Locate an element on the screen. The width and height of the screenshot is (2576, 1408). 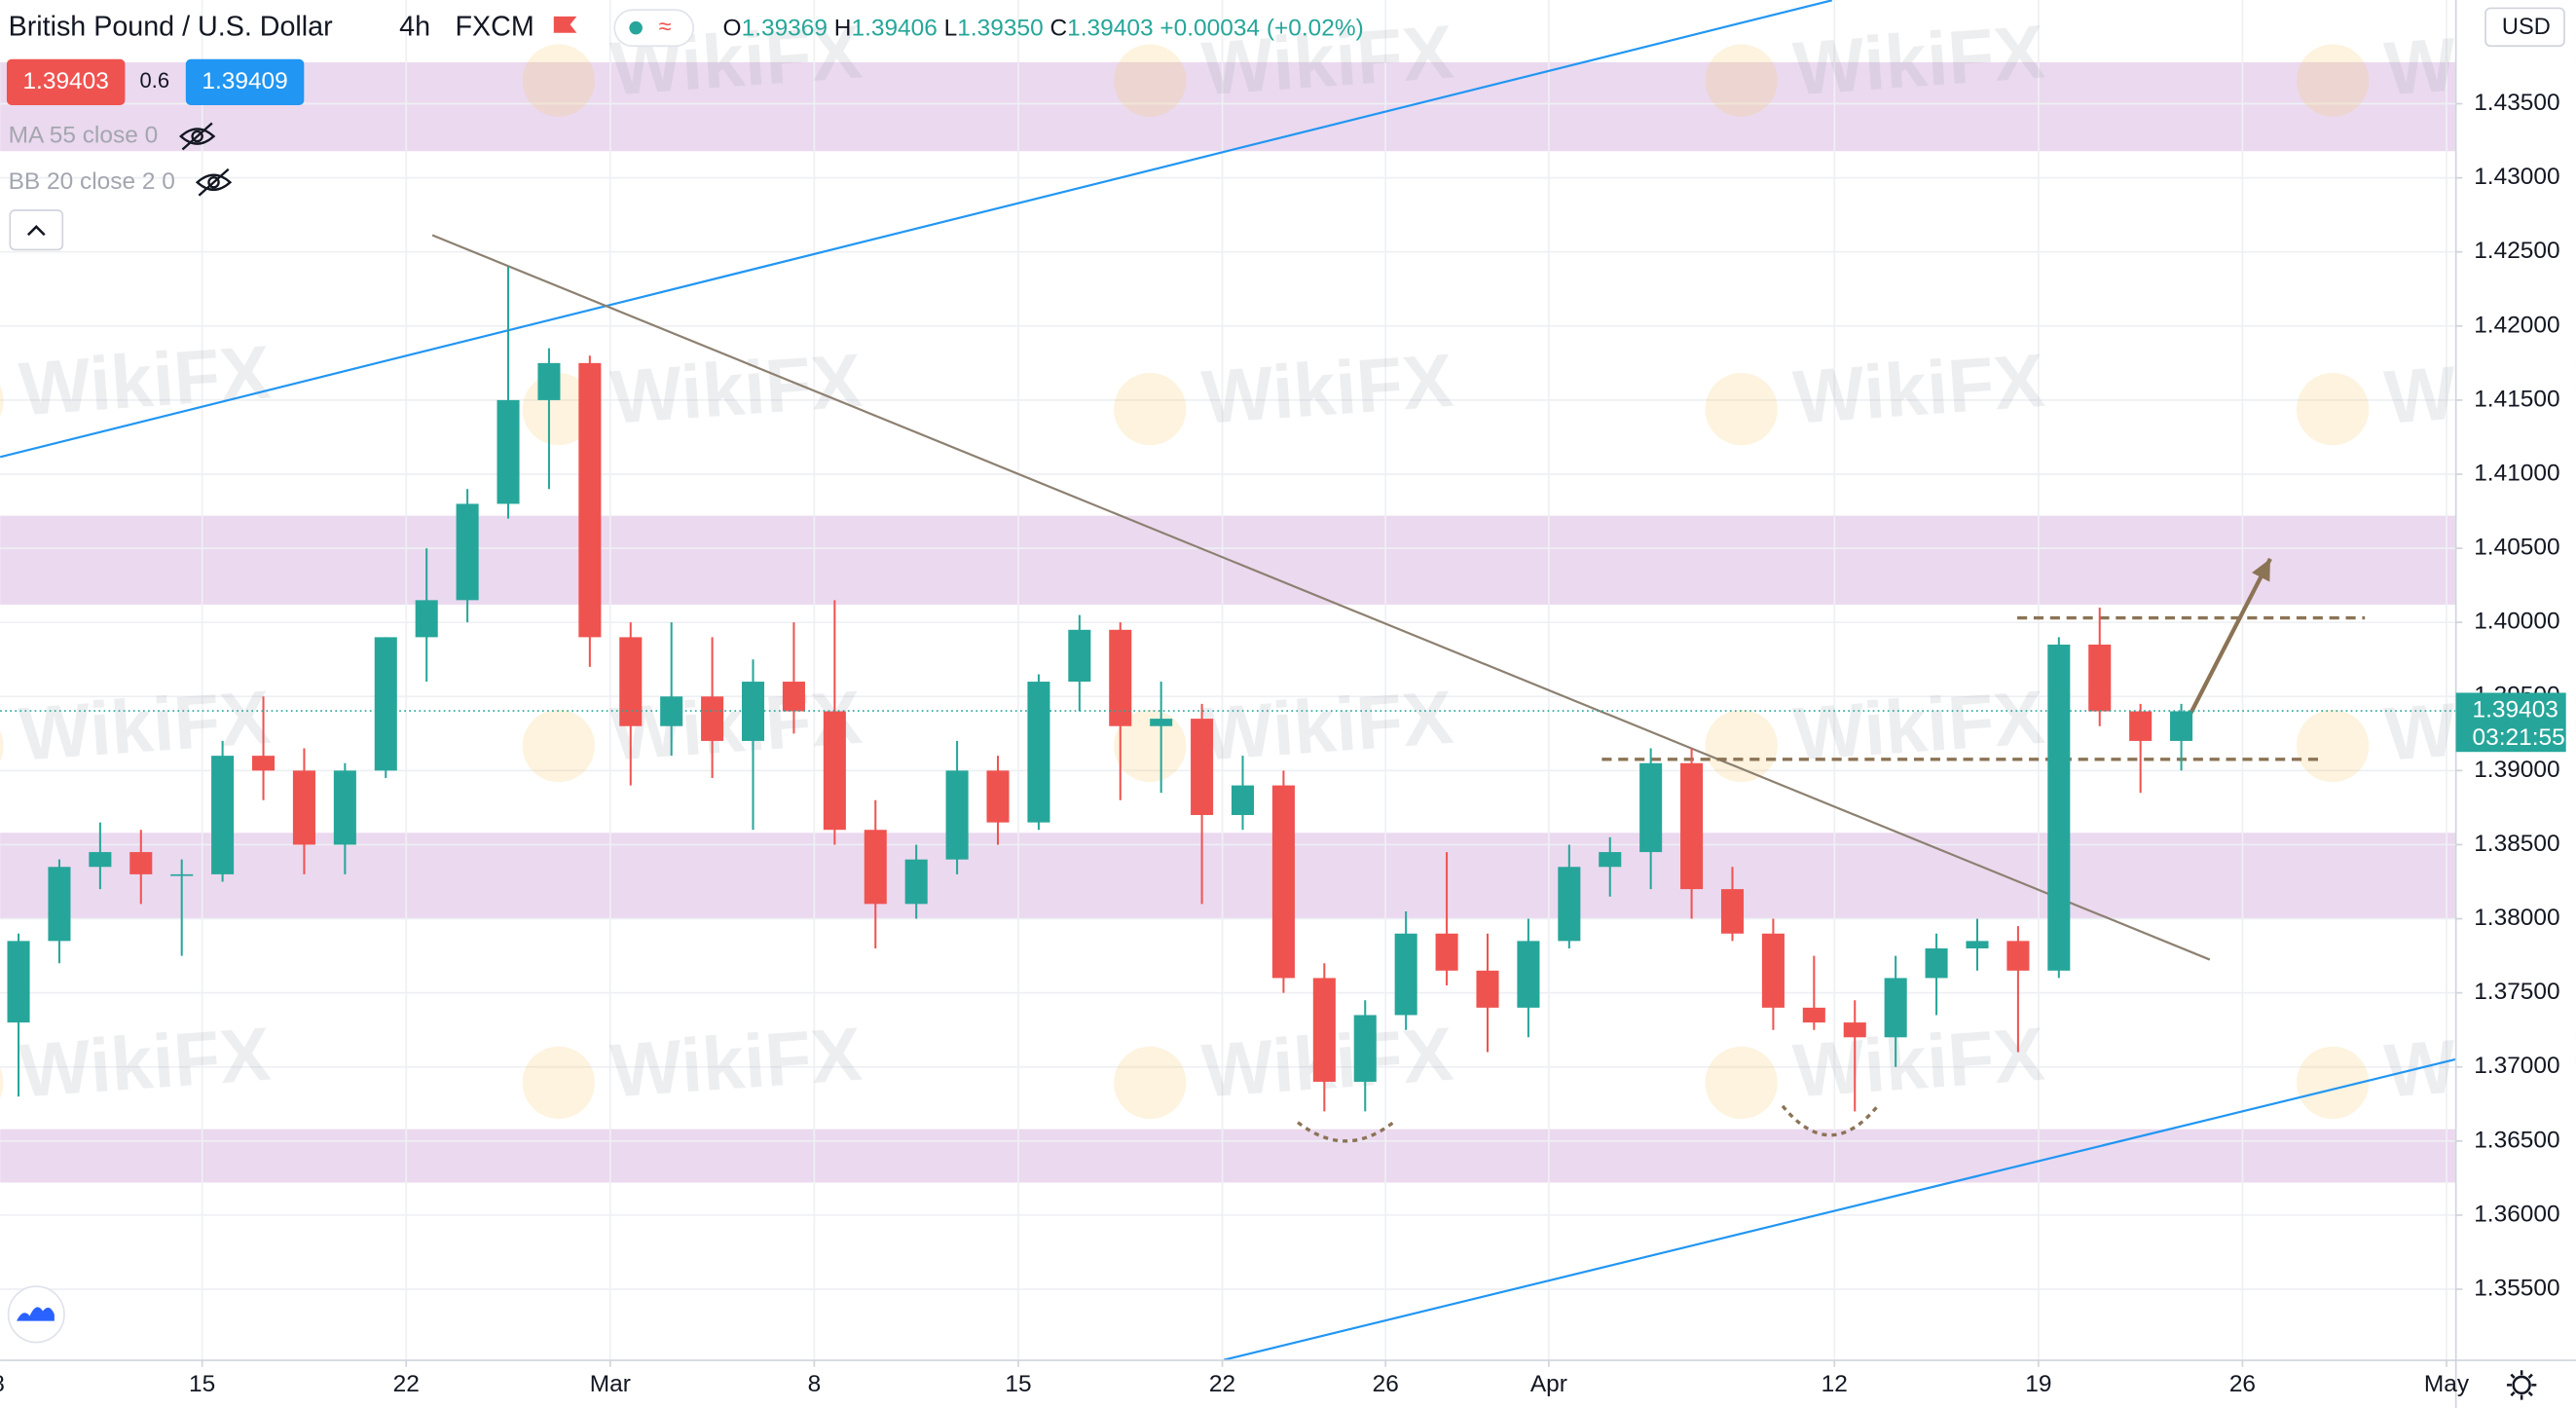
ohlc-value: 1.39350 is located at coordinates (1000, 29).